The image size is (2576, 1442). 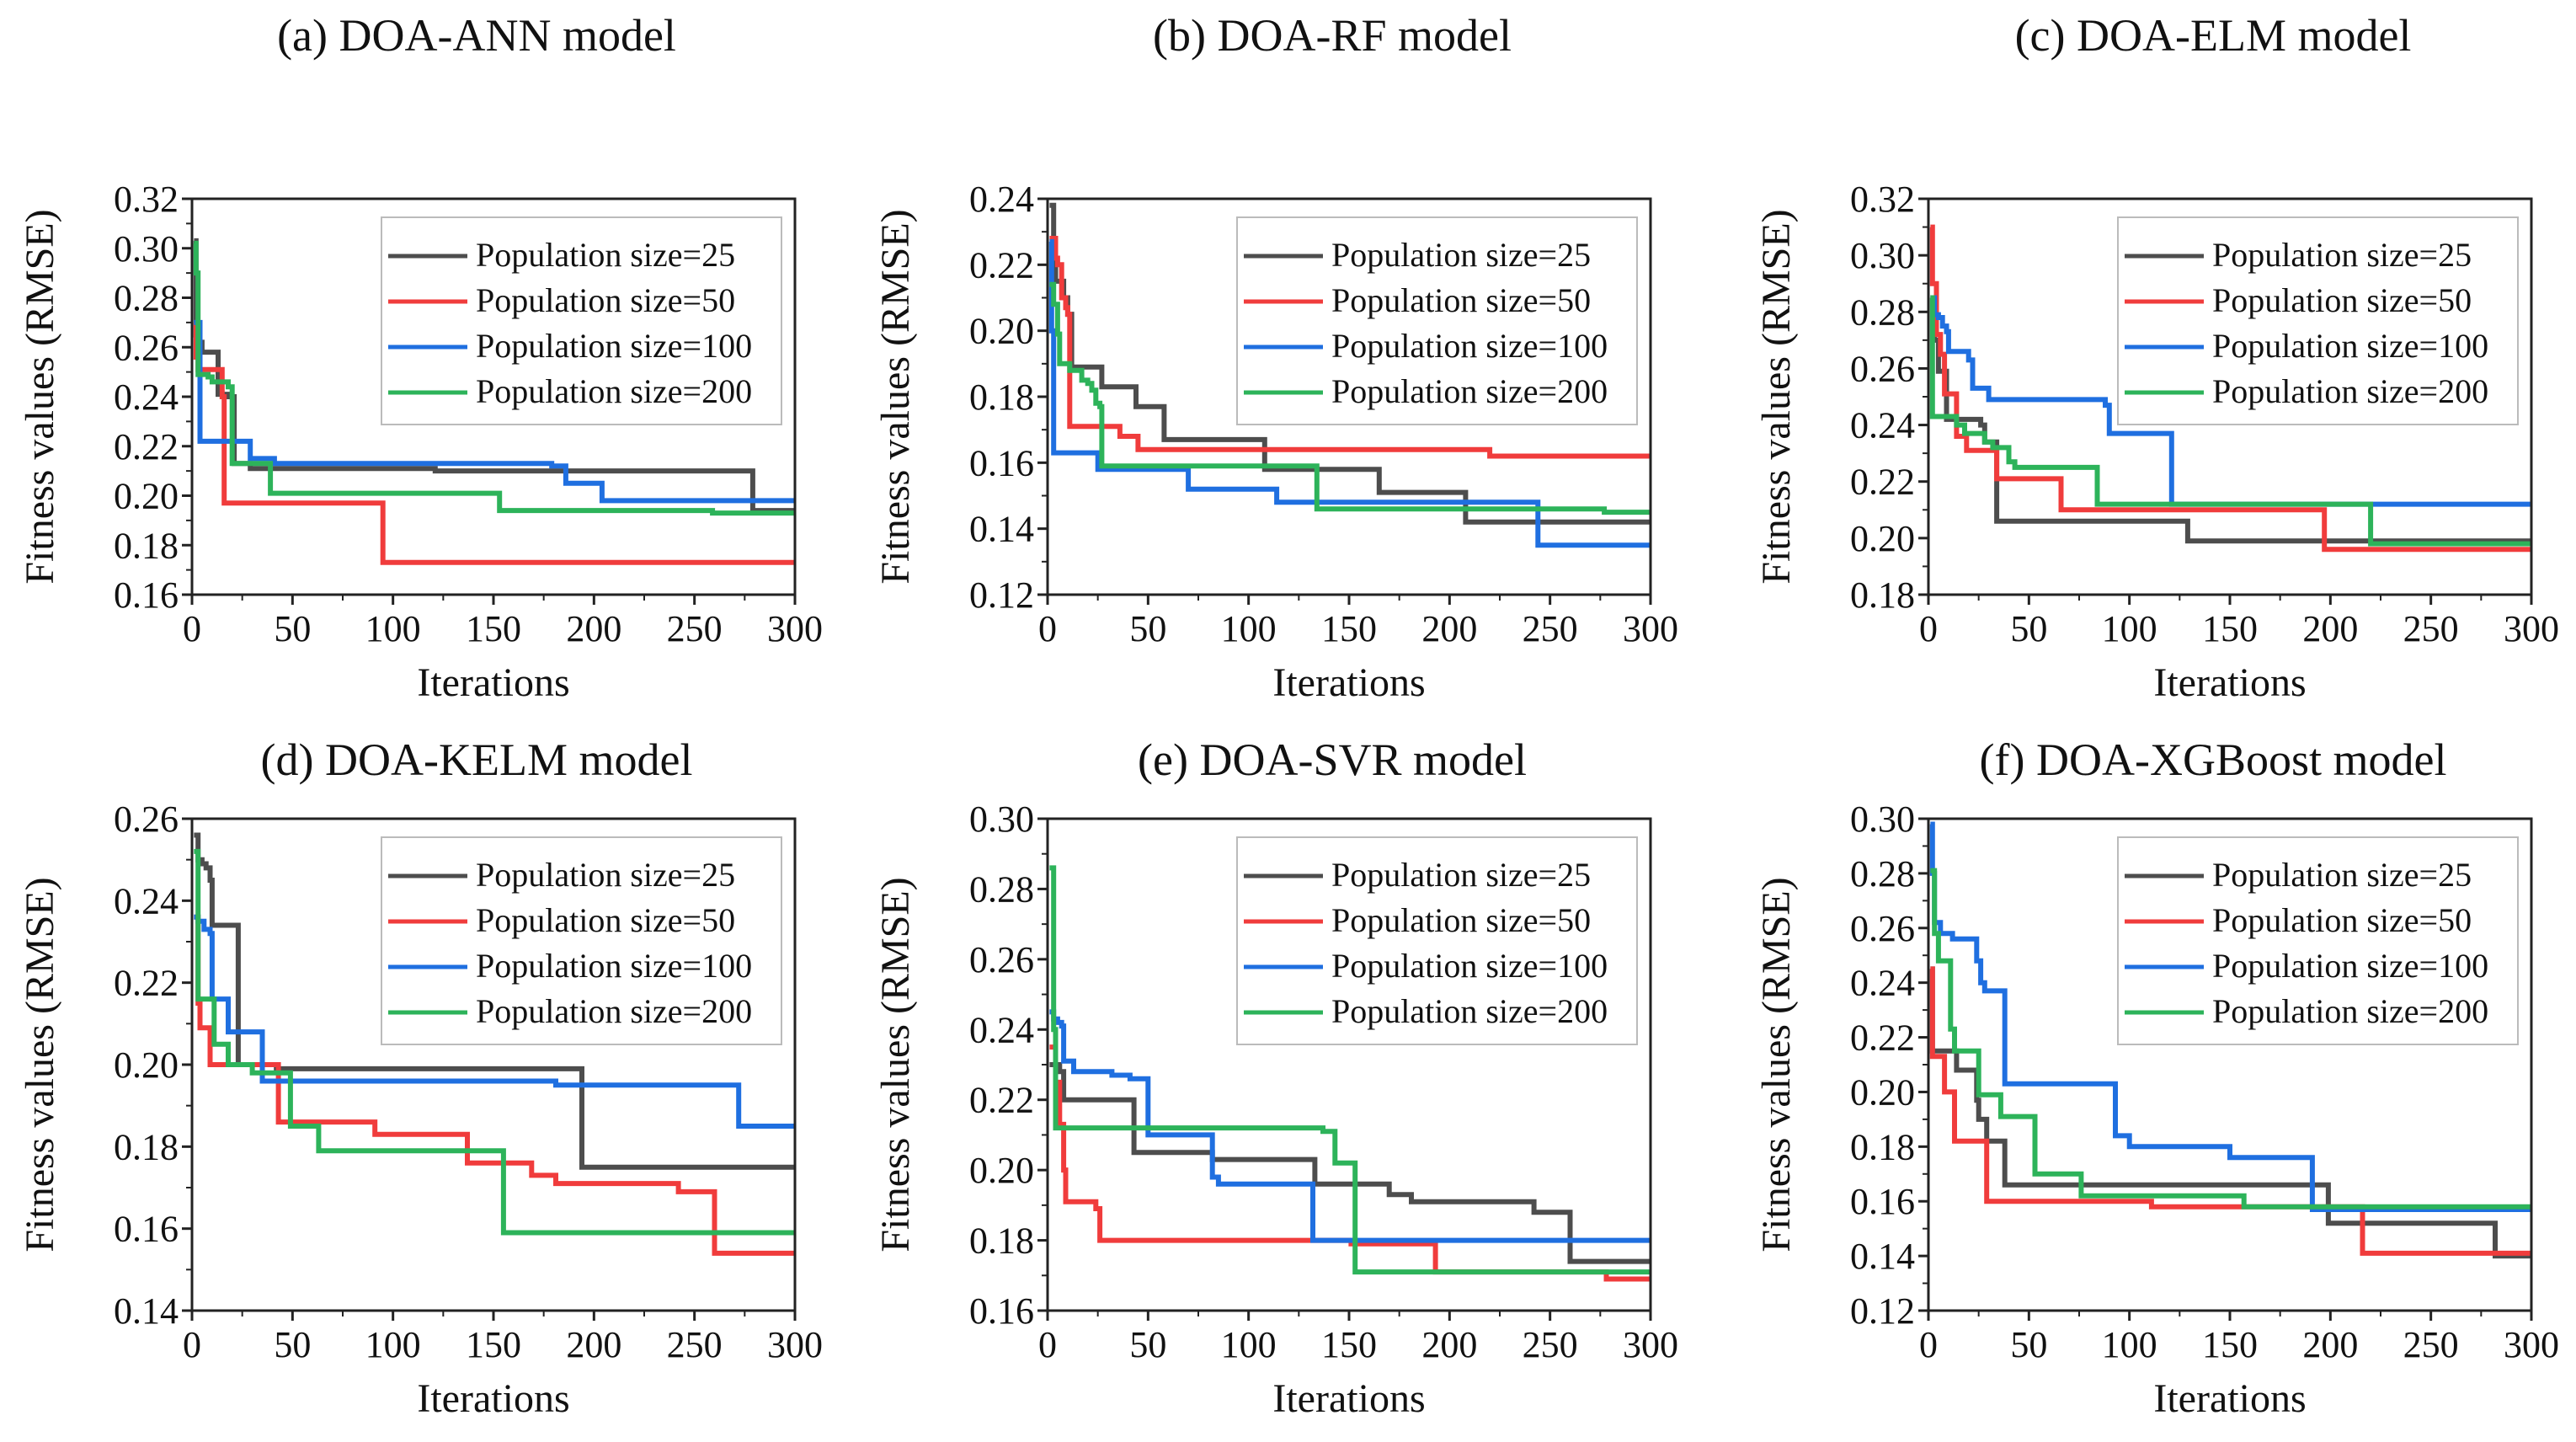 I want to click on chart-title: (d) DOA-KELM model, so click(x=477, y=759).